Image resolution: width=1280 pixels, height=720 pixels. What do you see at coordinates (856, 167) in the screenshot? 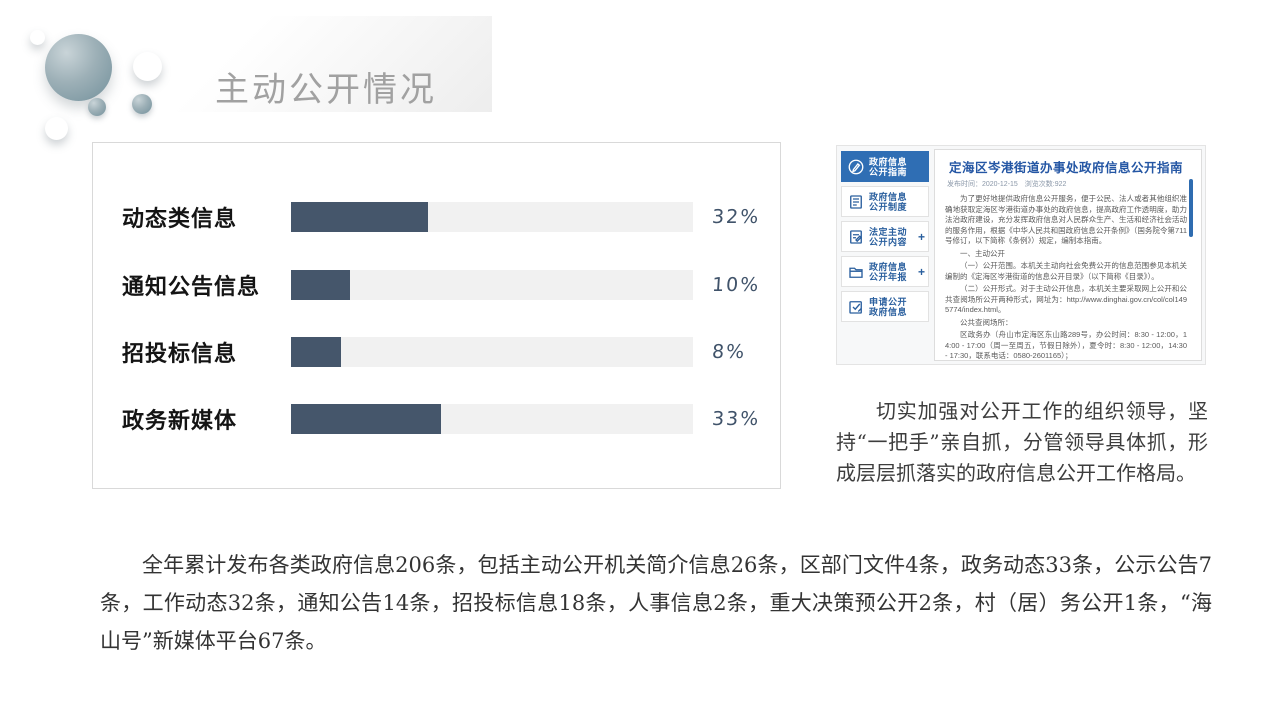
I see `pen-circle-icon` at bounding box center [856, 167].